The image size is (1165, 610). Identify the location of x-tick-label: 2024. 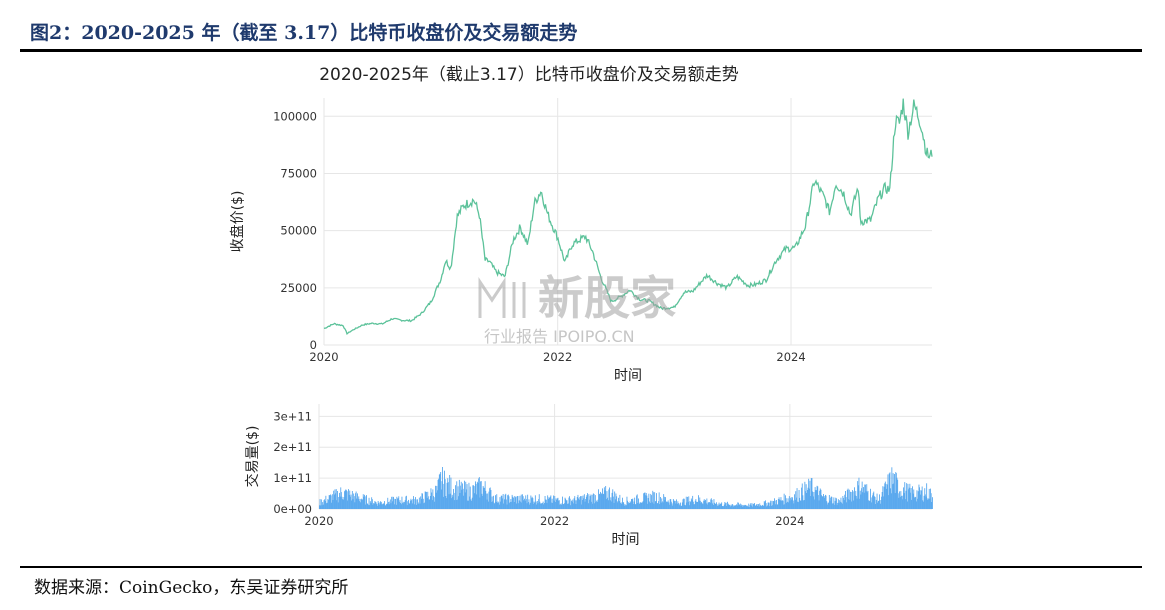
(790, 357).